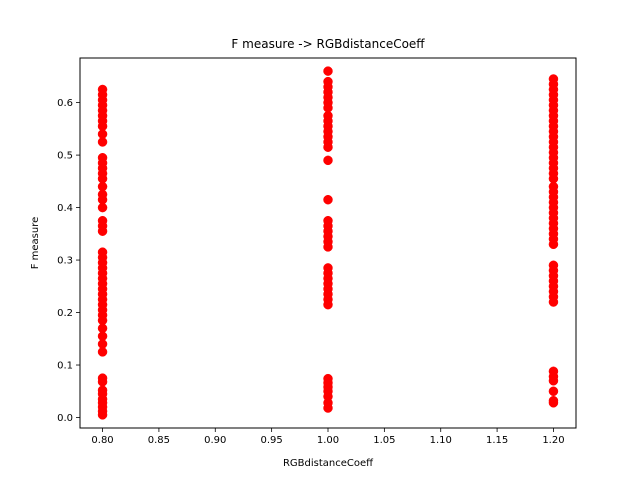 The image size is (640, 480). What do you see at coordinates (328, 44) in the screenshot?
I see `chart-title: F measure -> RGBdistanceCoeff` at bounding box center [328, 44].